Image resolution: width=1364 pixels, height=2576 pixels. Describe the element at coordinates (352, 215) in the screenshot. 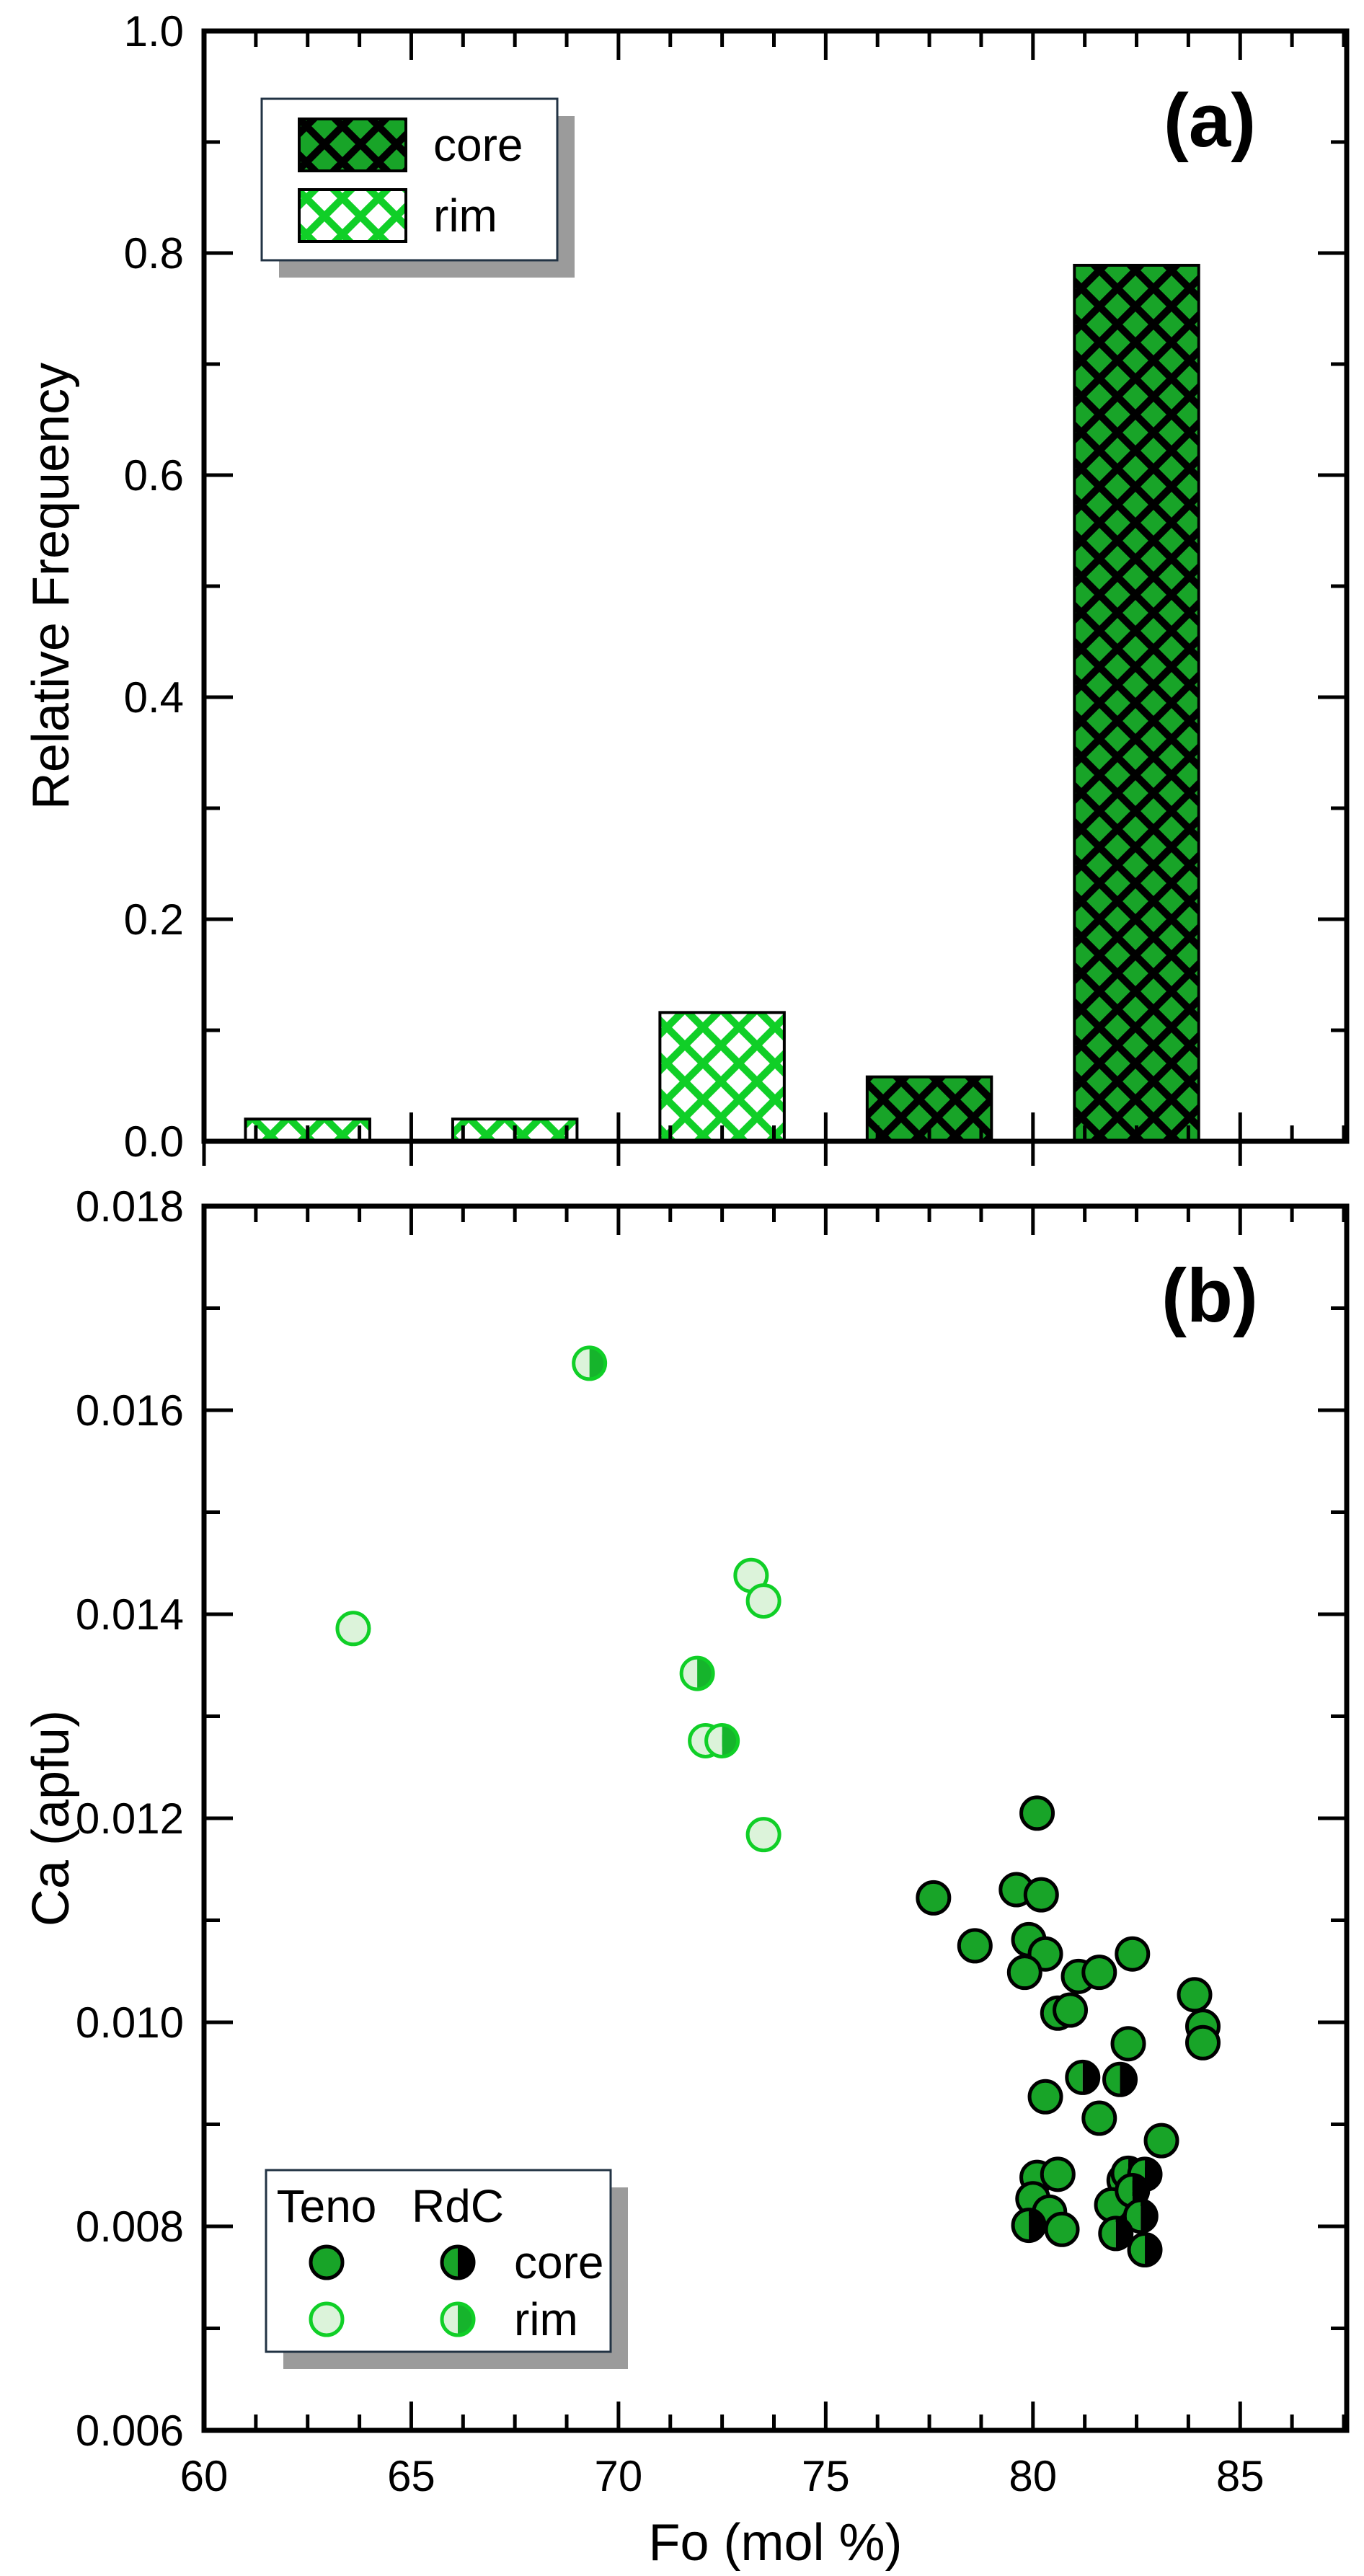

I see `legend-a-swatch-rim` at that location.